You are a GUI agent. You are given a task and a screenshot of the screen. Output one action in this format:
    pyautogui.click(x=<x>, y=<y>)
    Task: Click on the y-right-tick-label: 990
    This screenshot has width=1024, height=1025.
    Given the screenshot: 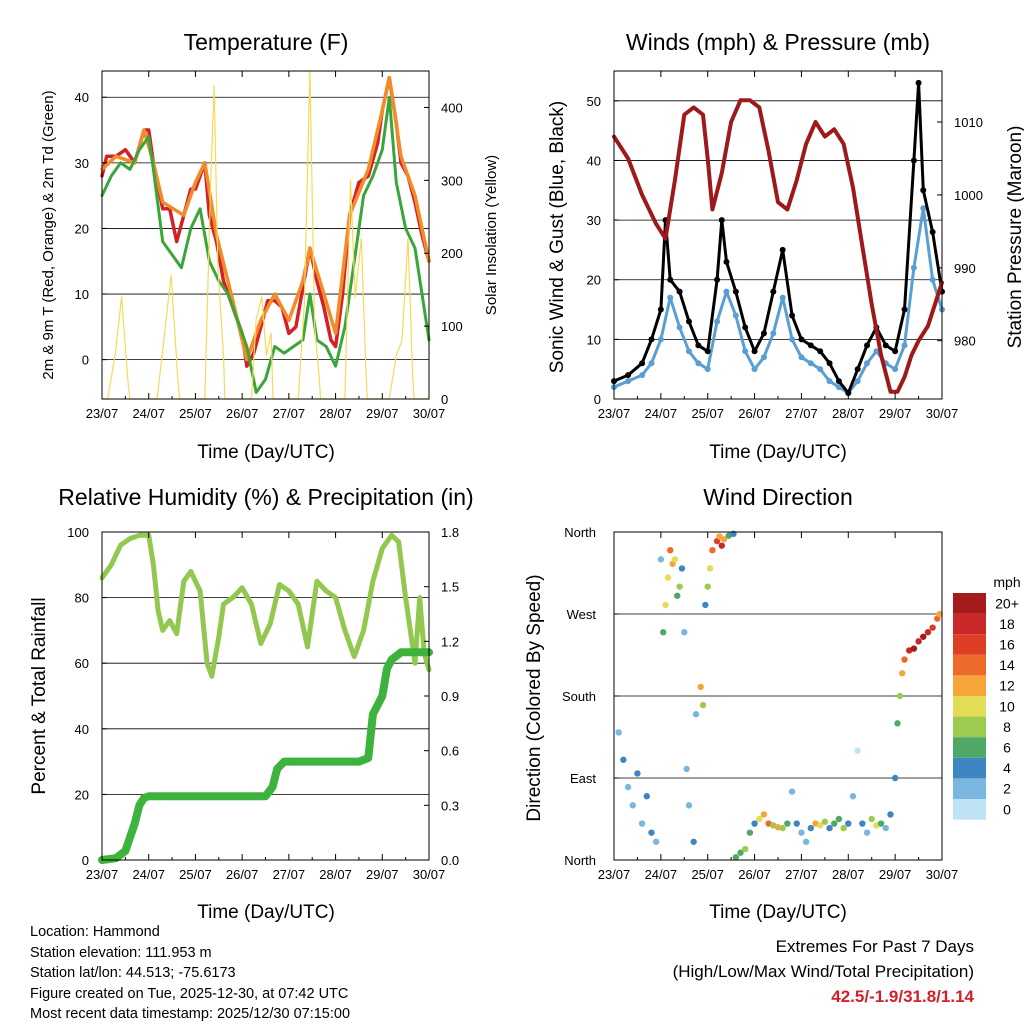 What is the action you would take?
    pyautogui.click(x=965, y=268)
    